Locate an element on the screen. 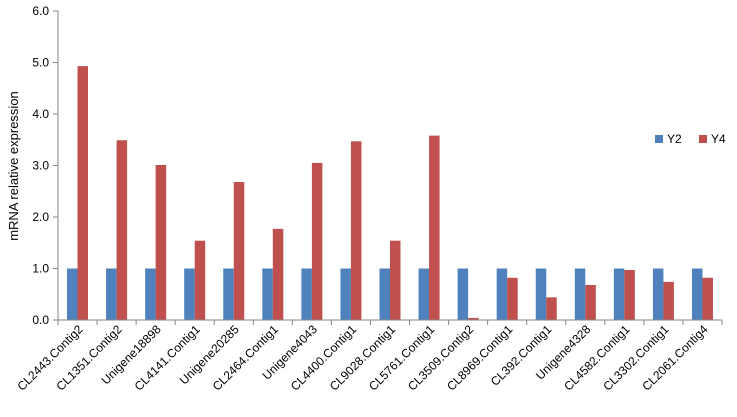 Image resolution: width=737 pixels, height=417 pixels. y-axis: 0.0 1.0 2.0 3.0 4.0 5.0 6.0 is located at coordinates (45, 165).